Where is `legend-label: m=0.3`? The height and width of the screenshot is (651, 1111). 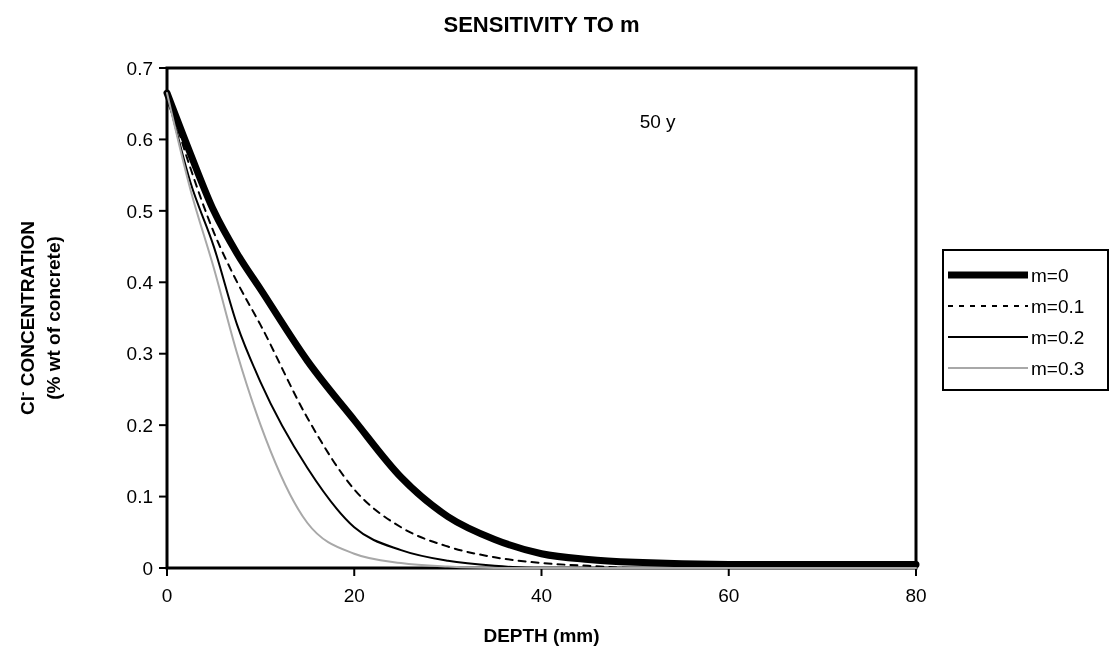
legend-label: m=0.3 is located at coordinates (1058, 368).